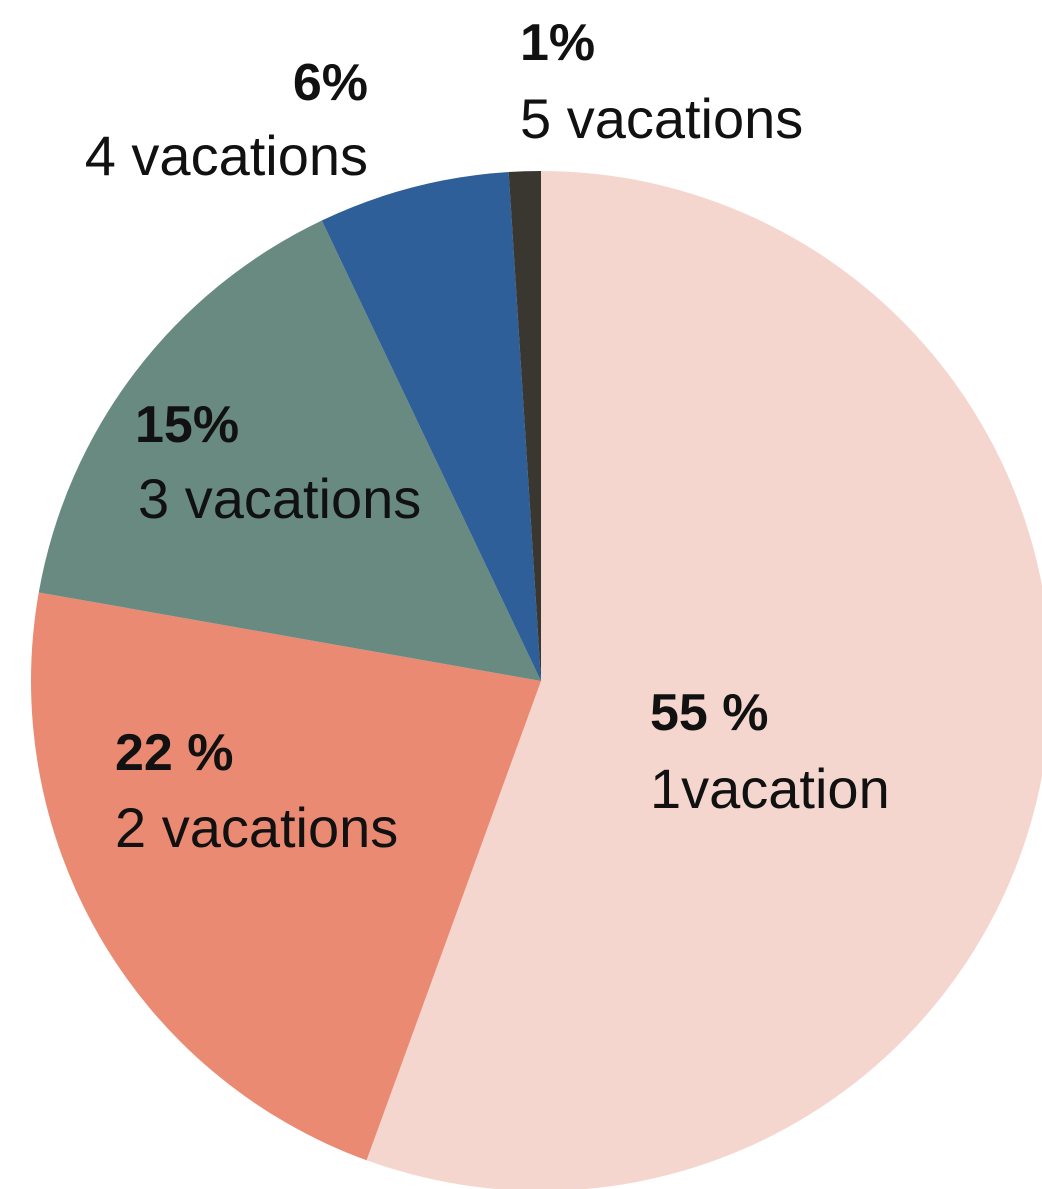 Image resolution: width=1042 pixels, height=1189 pixels. I want to click on slice-percent-label: 6%, so click(330, 83).